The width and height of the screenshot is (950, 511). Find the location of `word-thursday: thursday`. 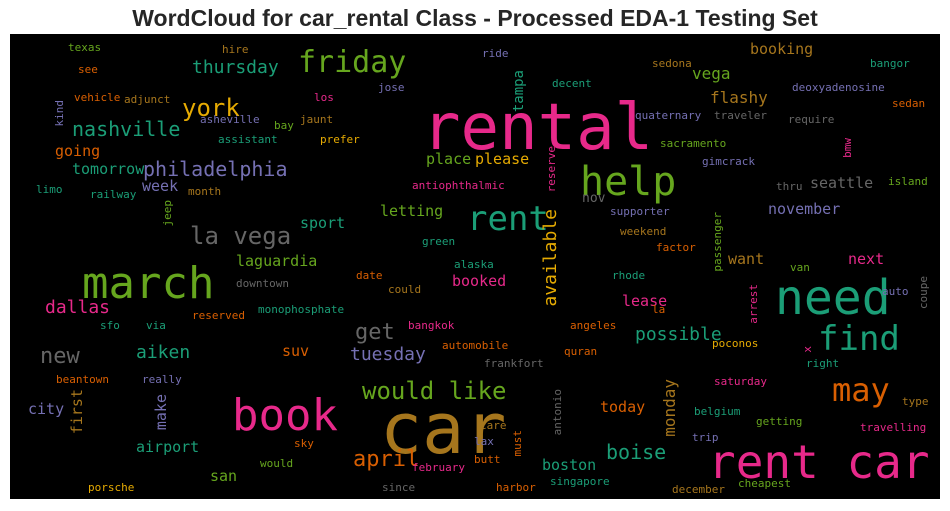

word-thursday: thursday is located at coordinates (235, 67).